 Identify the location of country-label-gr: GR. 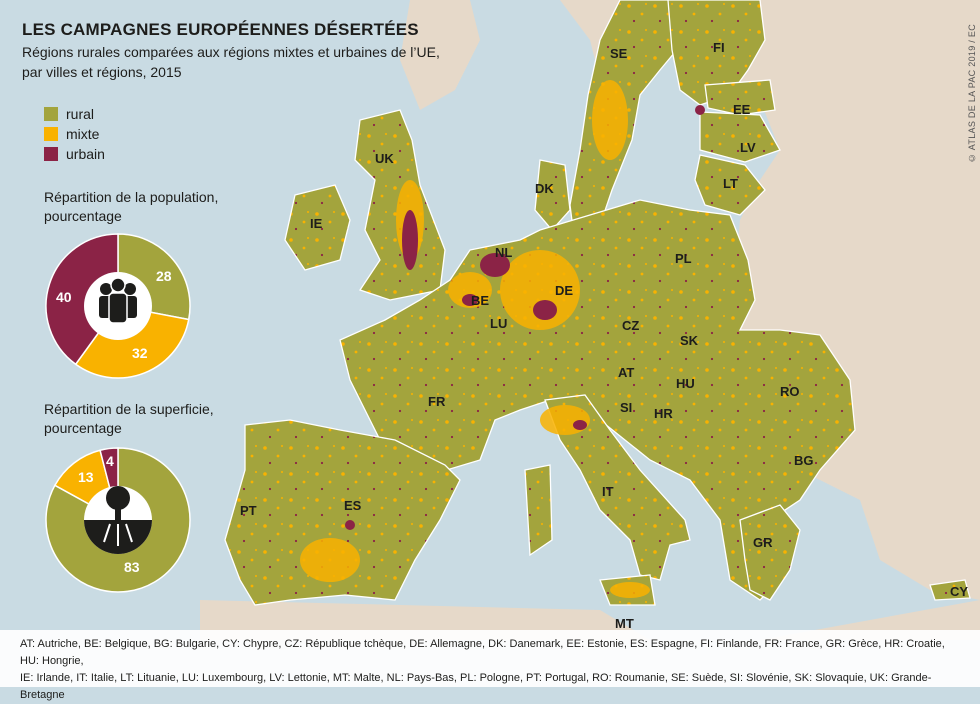
(763, 542).